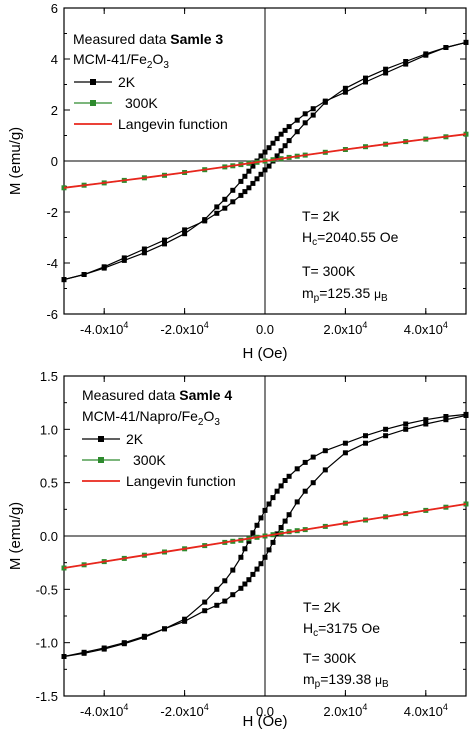  Describe the element at coordinates (342, 711) in the screenshot. I see `x-tick-mantissa: 2.0x10` at that location.